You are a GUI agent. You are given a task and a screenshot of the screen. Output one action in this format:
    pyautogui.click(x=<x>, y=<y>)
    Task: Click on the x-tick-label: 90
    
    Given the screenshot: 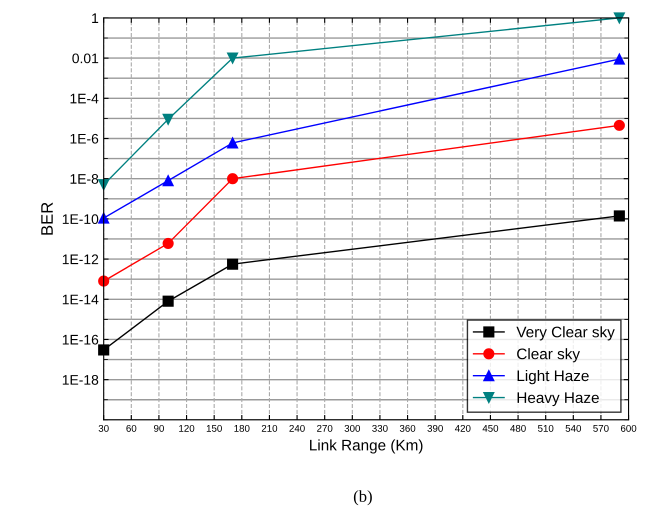 What is the action you would take?
    pyautogui.click(x=159, y=428)
    